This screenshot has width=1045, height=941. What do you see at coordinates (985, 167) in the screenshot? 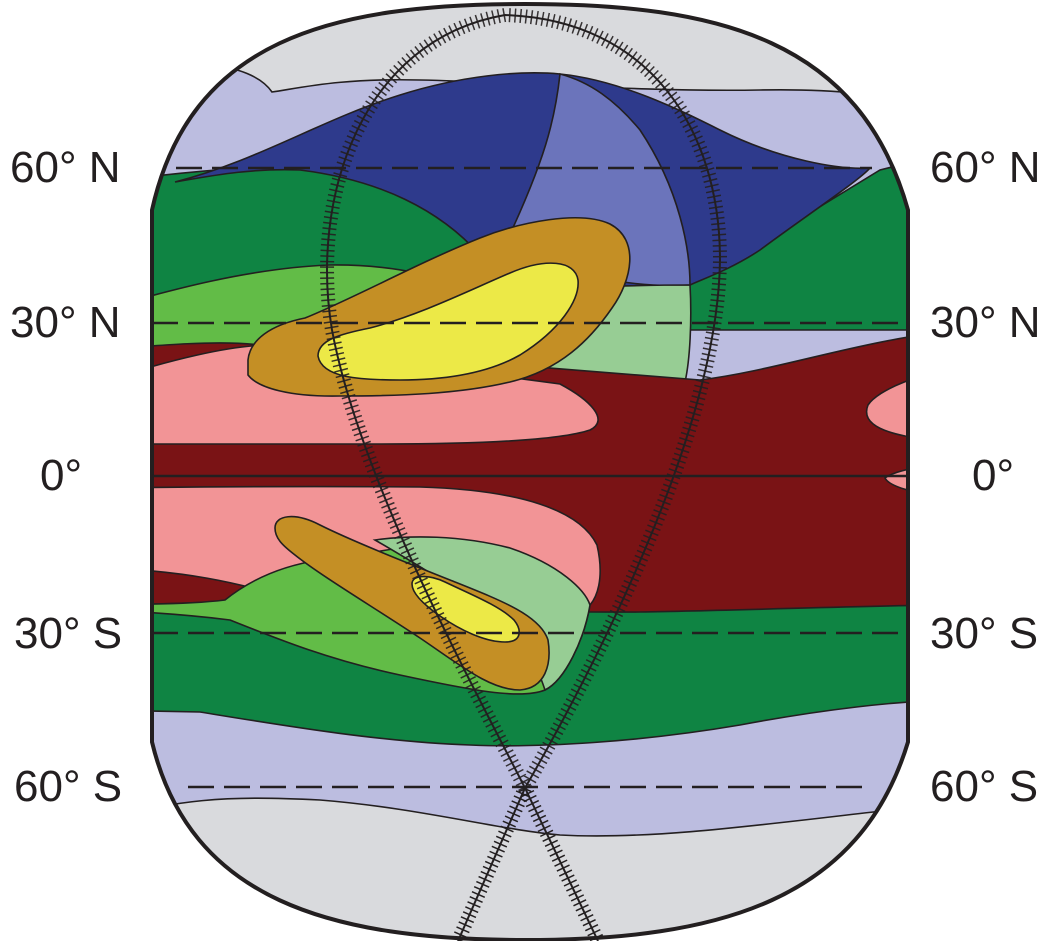
I see `label-60n-right: 60° N` at bounding box center [985, 167].